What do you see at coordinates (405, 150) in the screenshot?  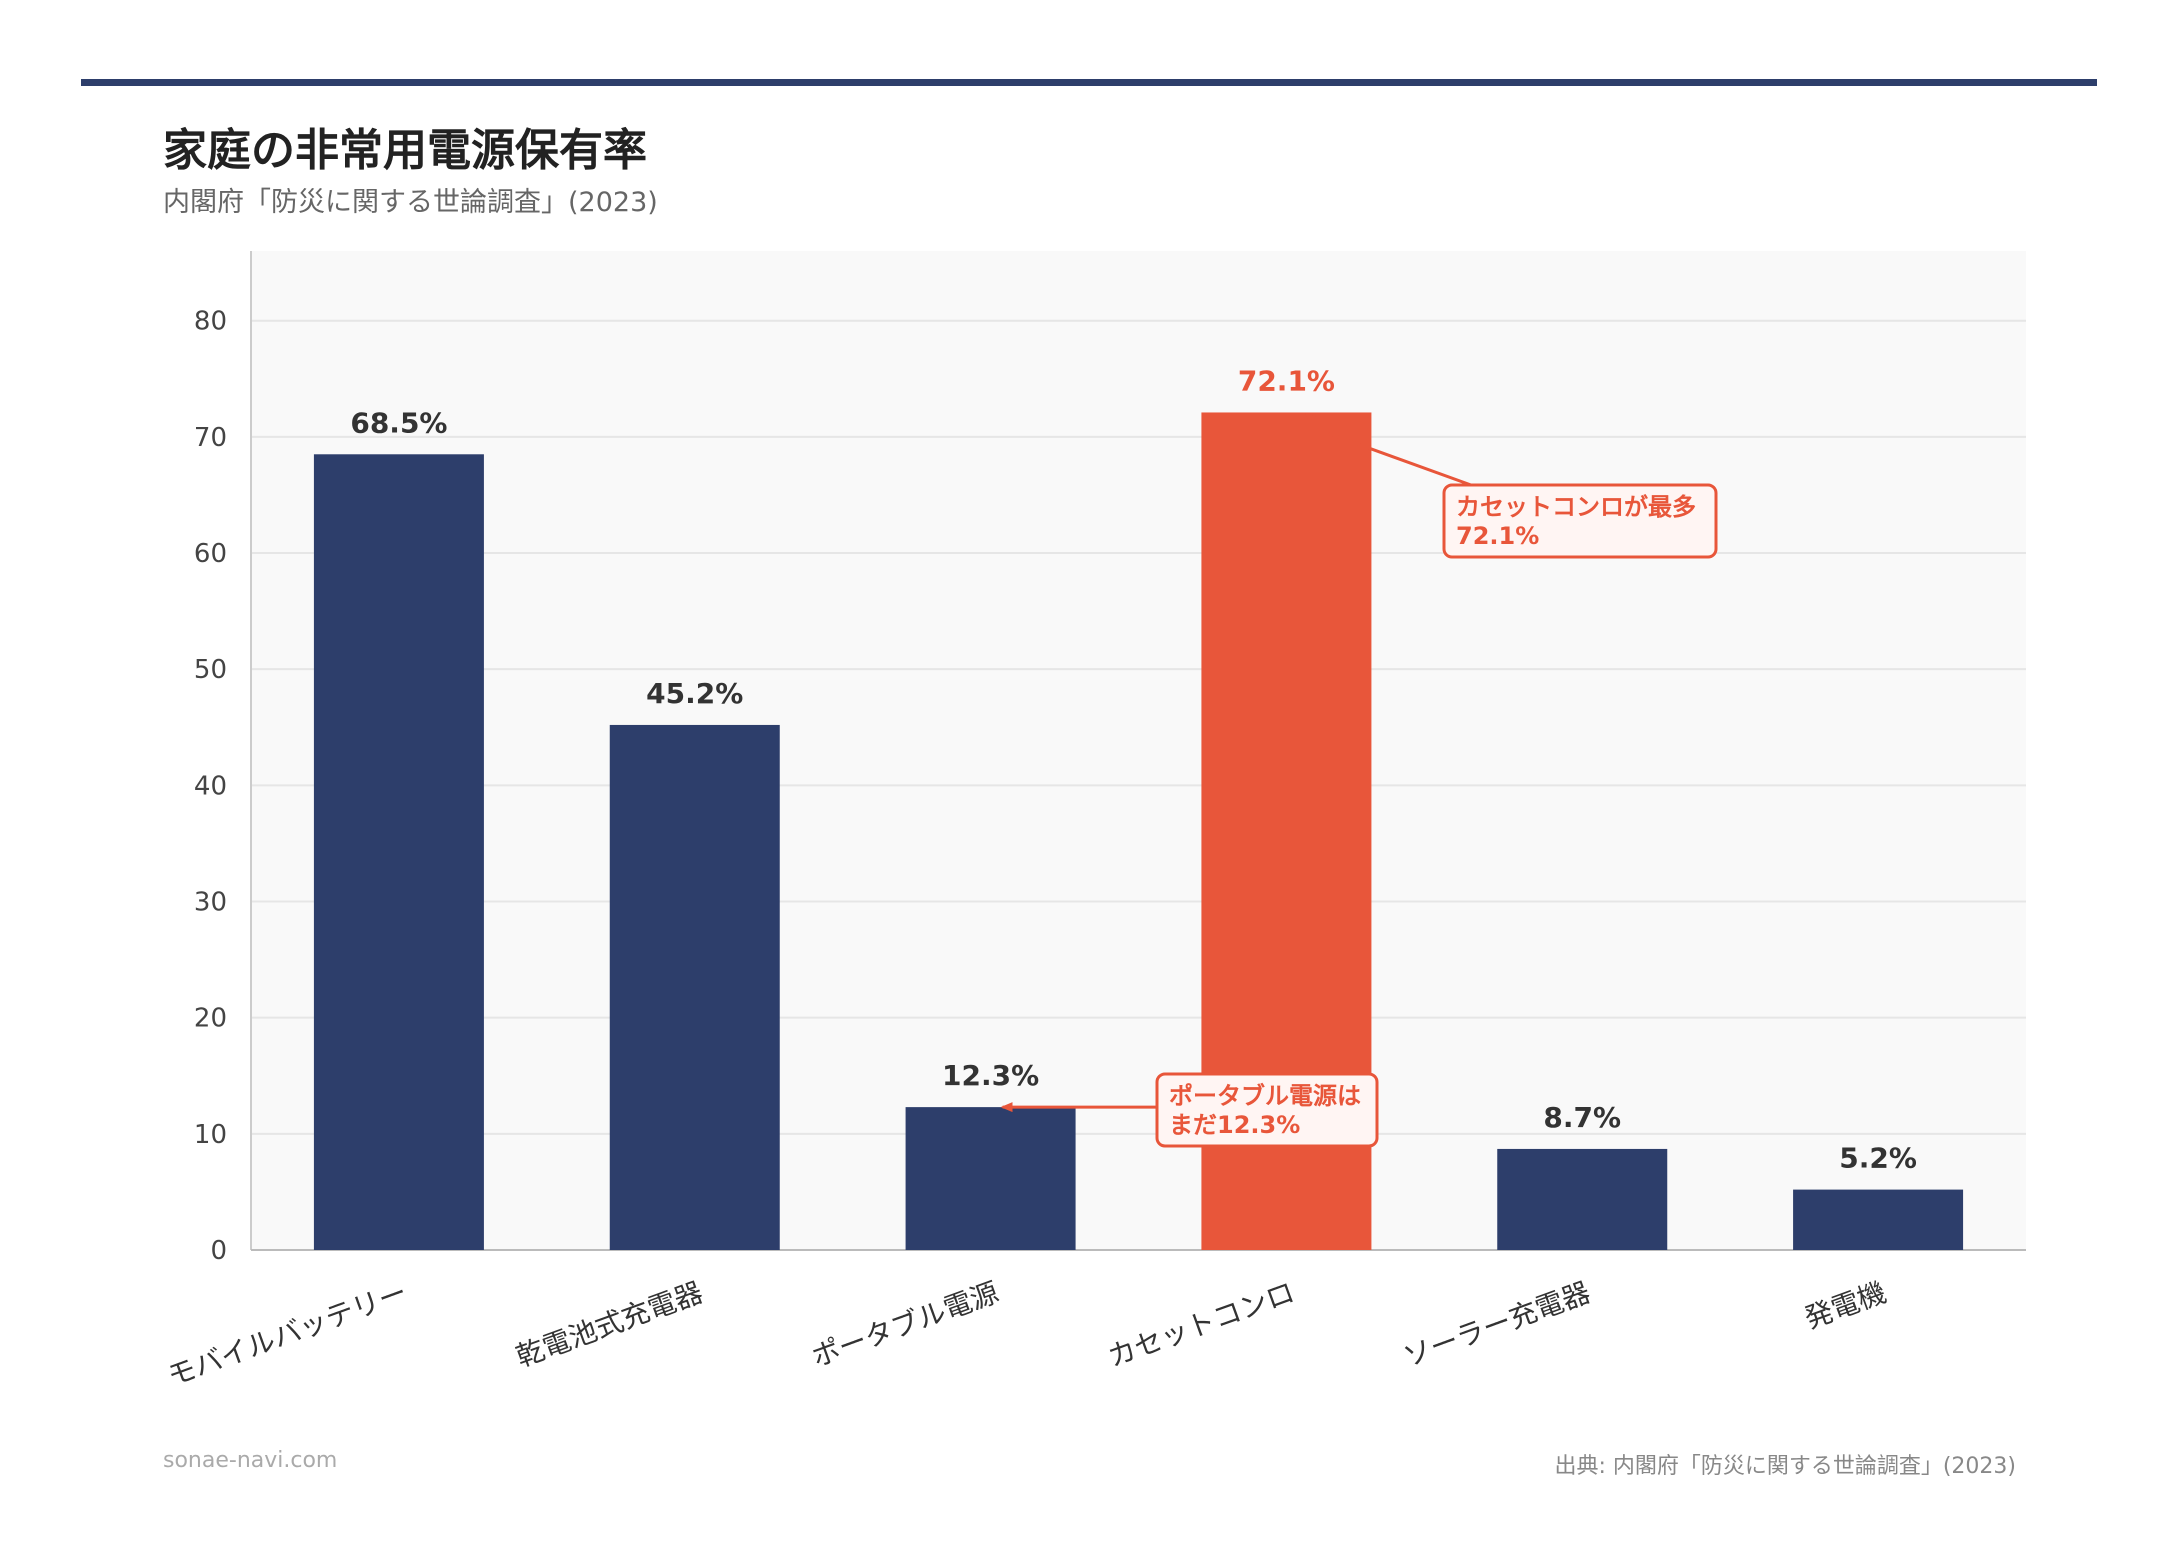 I see `chart-title: 家庭の非常用電源保有率` at bounding box center [405, 150].